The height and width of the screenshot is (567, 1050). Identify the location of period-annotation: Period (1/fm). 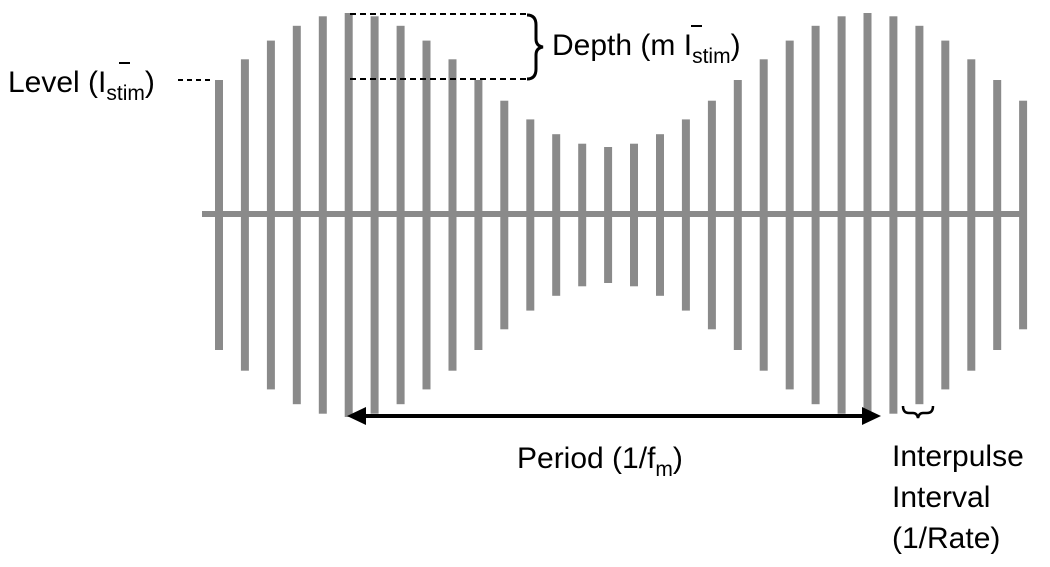
(614, 444).